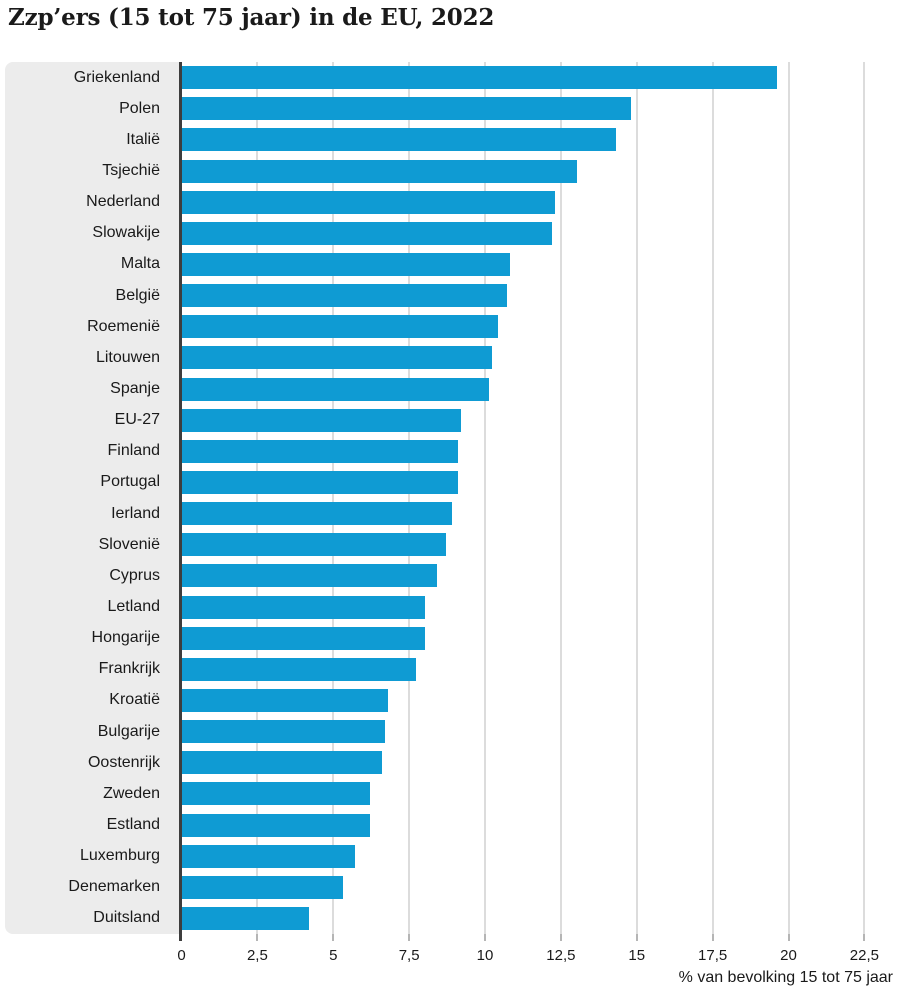 The height and width of the screenshot is (999, 900). What do you see at coordinates (131, 170) in the screenshot?
I see `category-label: Tsjechië` at bounding box center [131, 170].